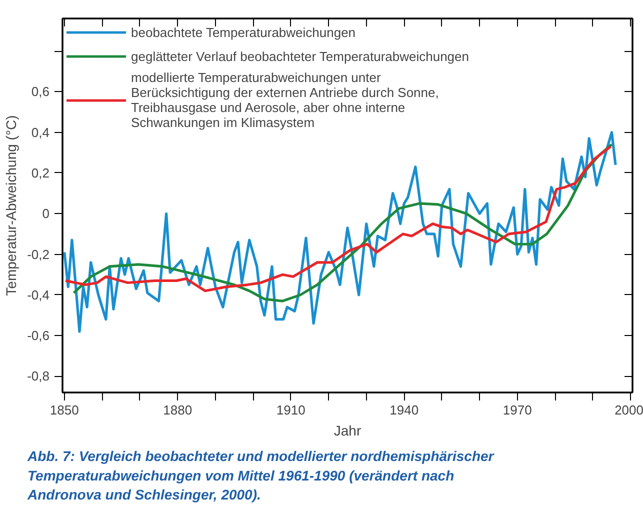 The image size is (643, 507). I want to click on x-tick-label: 1850, so click(64, 410).